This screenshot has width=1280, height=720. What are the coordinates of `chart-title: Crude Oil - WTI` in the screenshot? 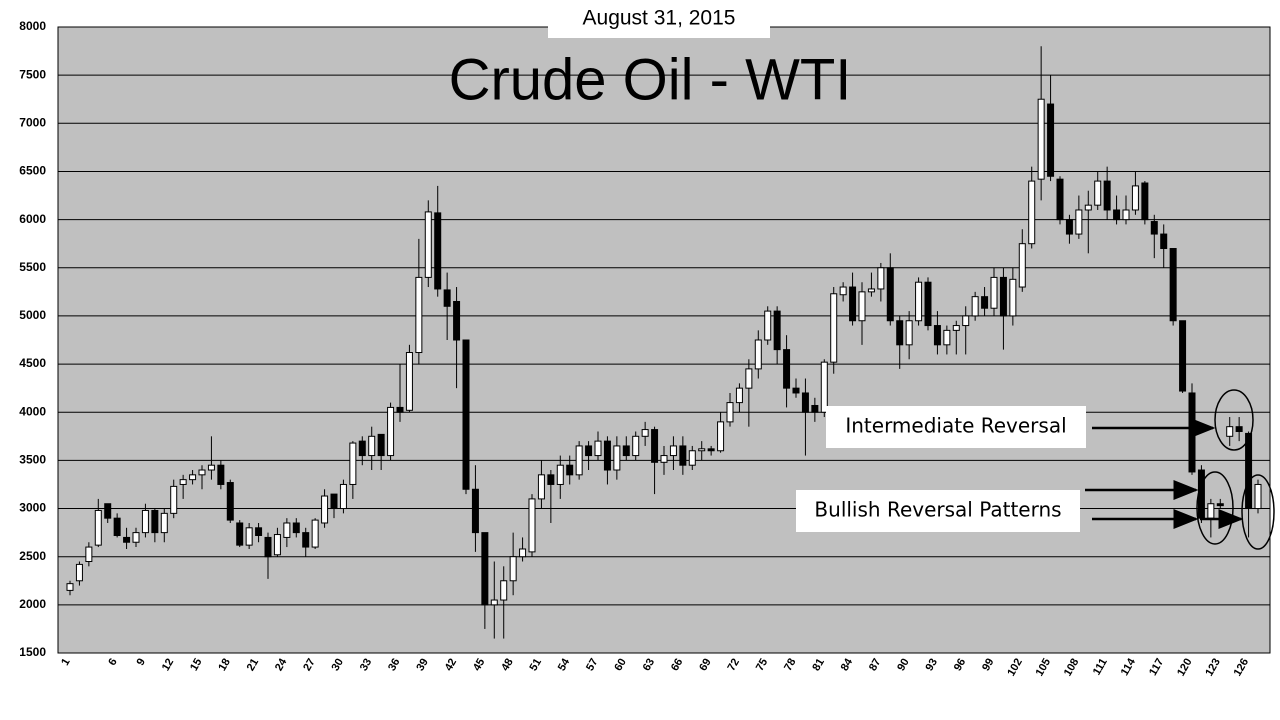 It's located at (650, 79).